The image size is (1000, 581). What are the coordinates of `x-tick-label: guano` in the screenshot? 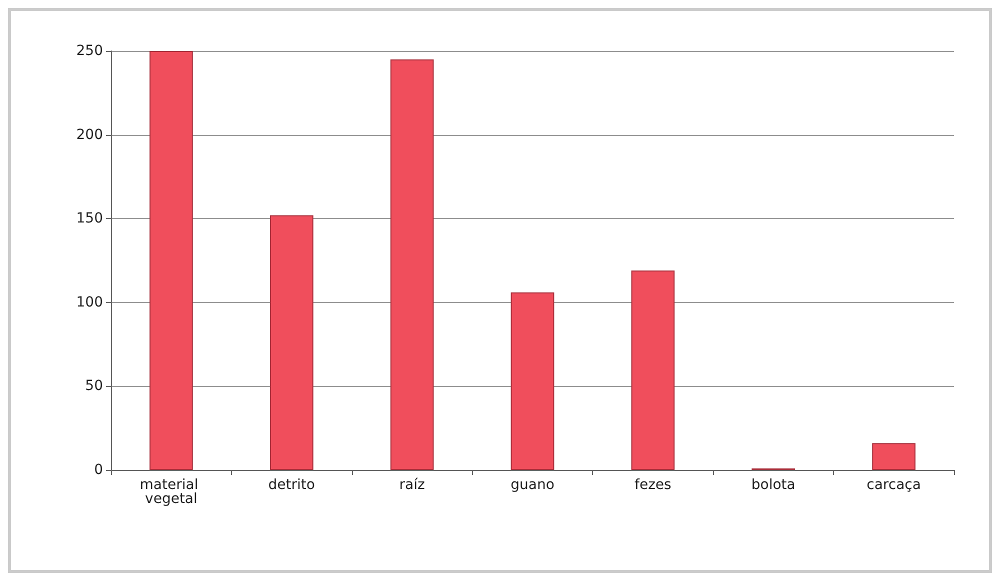 It's located at (532, 485).